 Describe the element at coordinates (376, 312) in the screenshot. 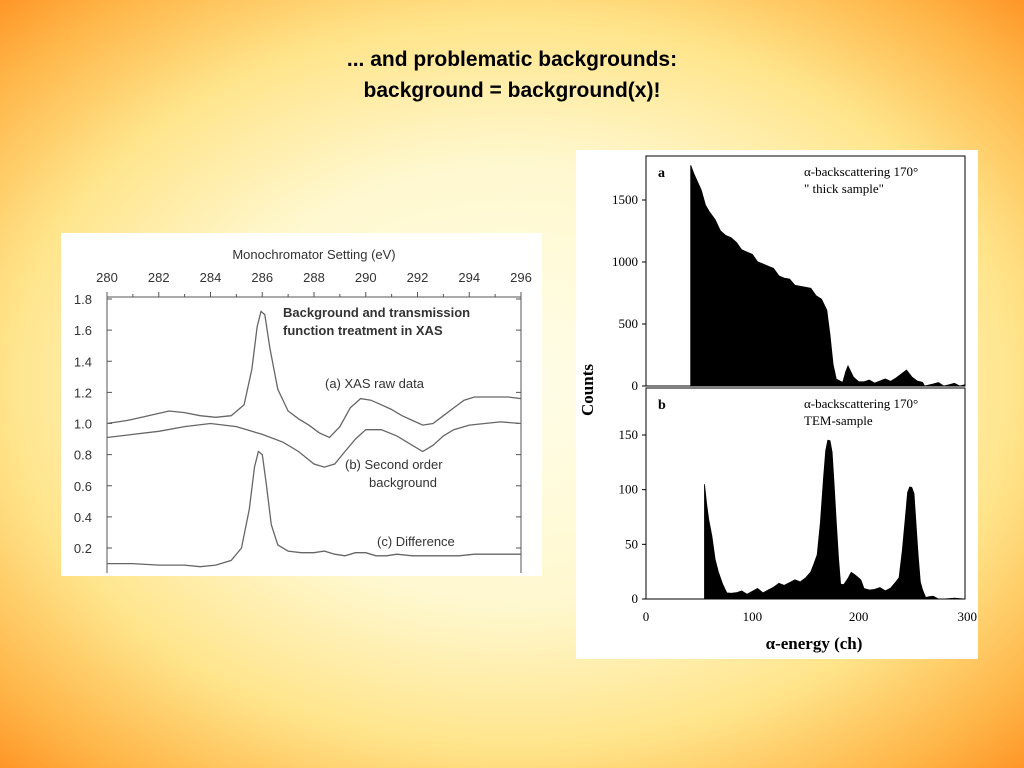

I see `xas-chart-title: Background and transmission` at that location.